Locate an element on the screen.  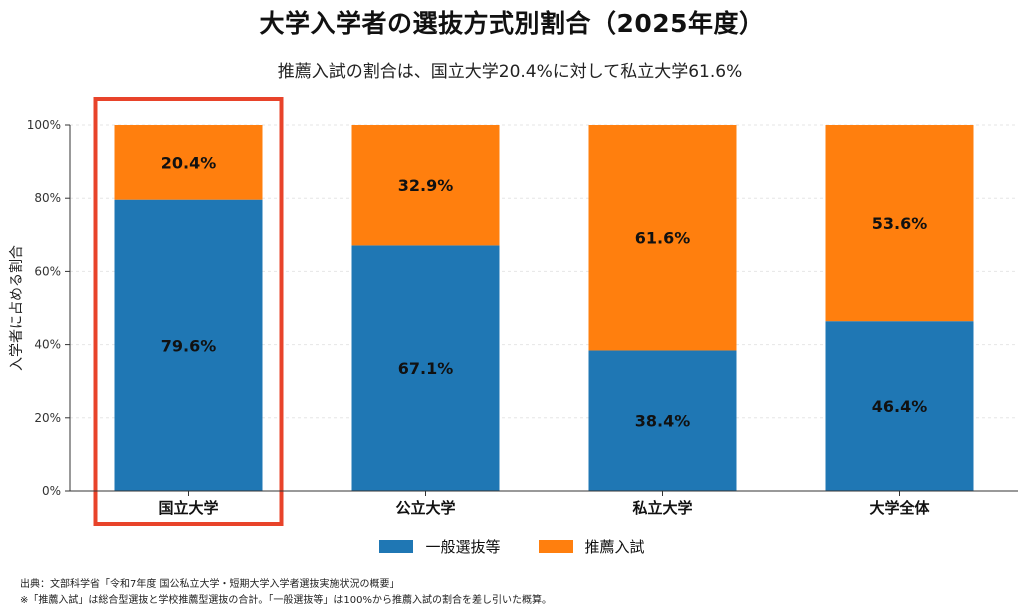
legend-label-recommendation: 推薦入試 is located at coordinates (614, 547).